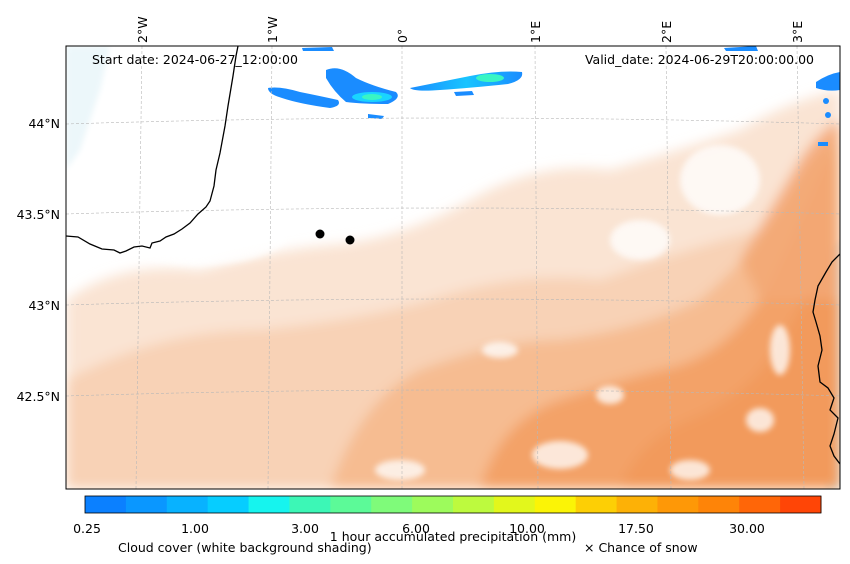 The height and width of the screenshot is (564, 850). What do you see at coordinates (797, 32) in the screenshot?
I see `lon-label: 3°E` at bounding box center [797, 32].